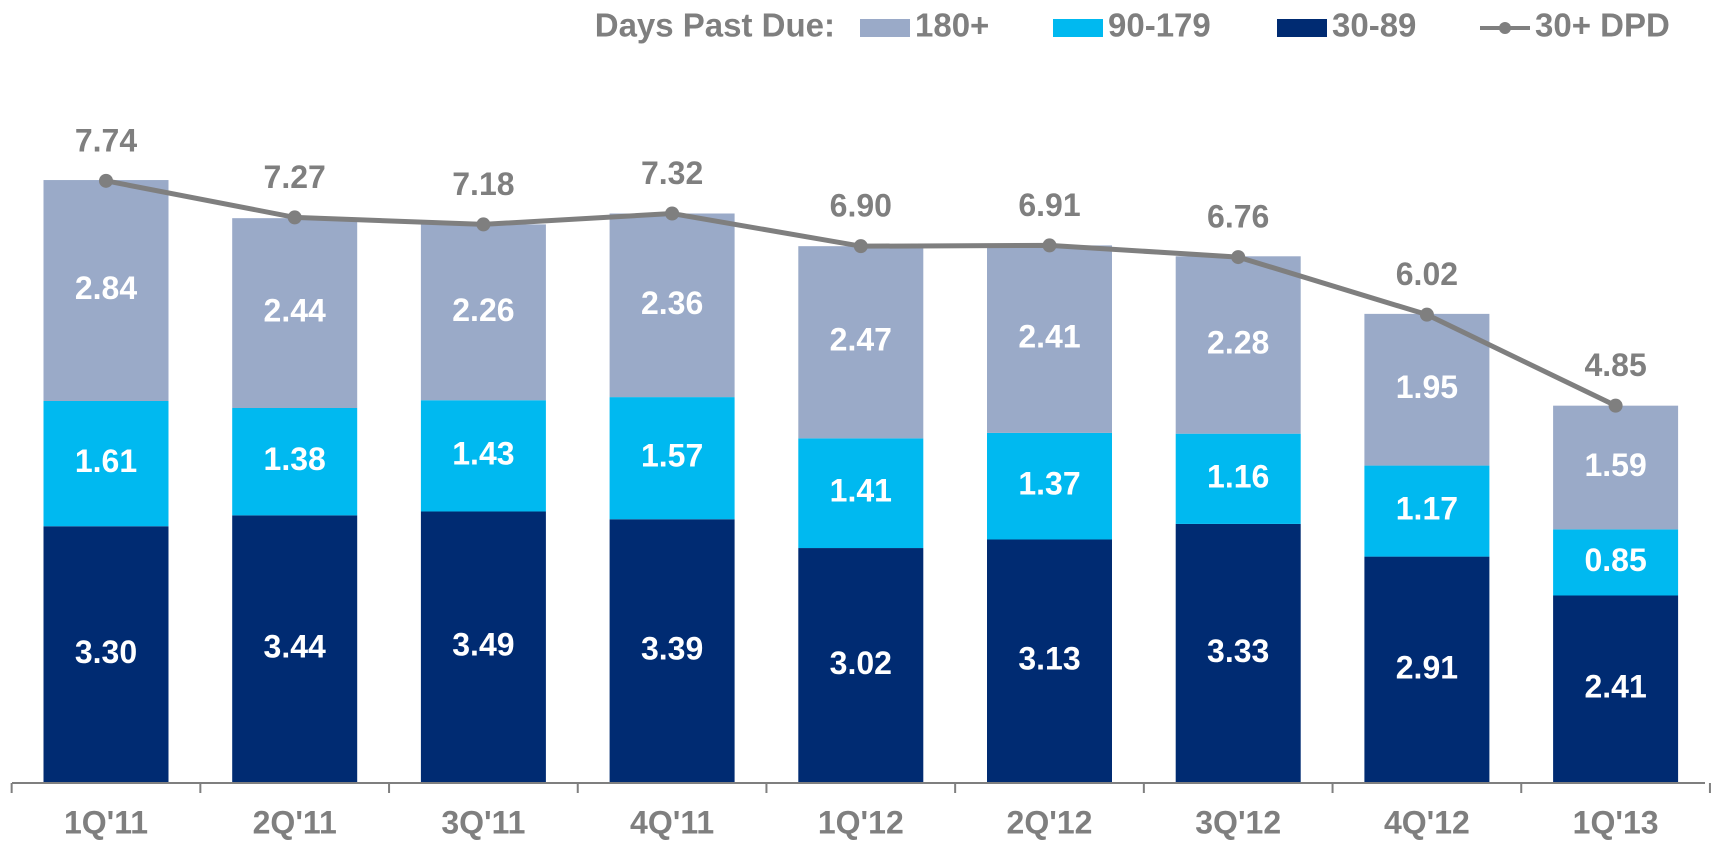  Describe the element at coordinates (672, 303) in the screenshot. I see `bar-value-label: 2.36` at that location.